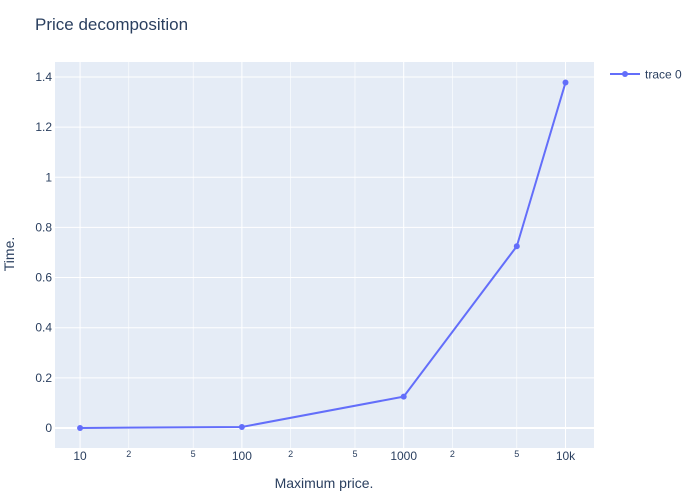 The width and height of the screenshot is (700, 500). I want to click on y-tick-label: 1.4, so click(43, 77).